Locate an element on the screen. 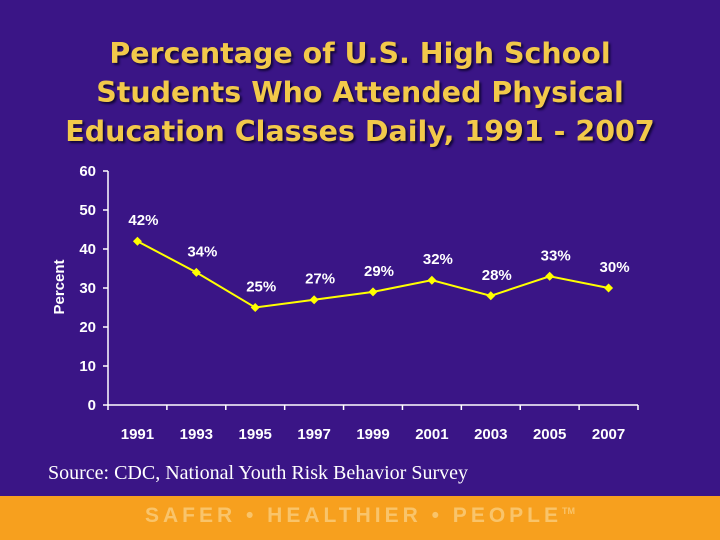  y-tick-label: 10 is located at coordinates (87, 366).